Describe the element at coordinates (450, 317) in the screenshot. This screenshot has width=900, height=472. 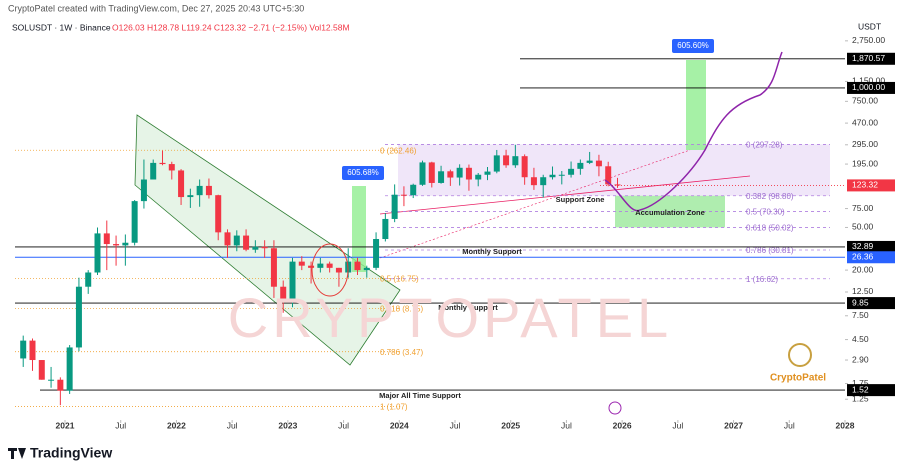
I see `watermark: CRYPTOPATEL` at that location.